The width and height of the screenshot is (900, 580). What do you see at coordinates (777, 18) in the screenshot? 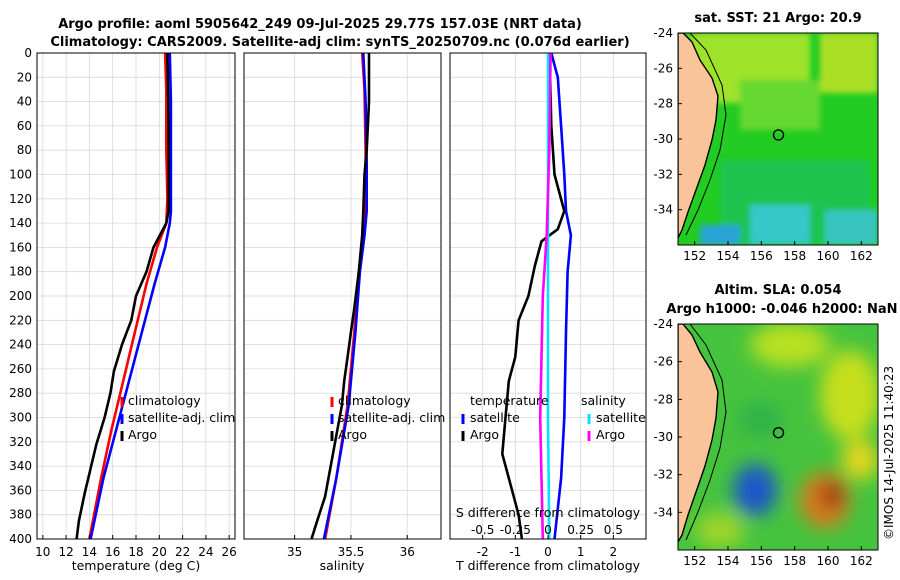
I see `sst-map-title: sat. SST: 21 Argo: 20.9` at bounding box center [777, 18].